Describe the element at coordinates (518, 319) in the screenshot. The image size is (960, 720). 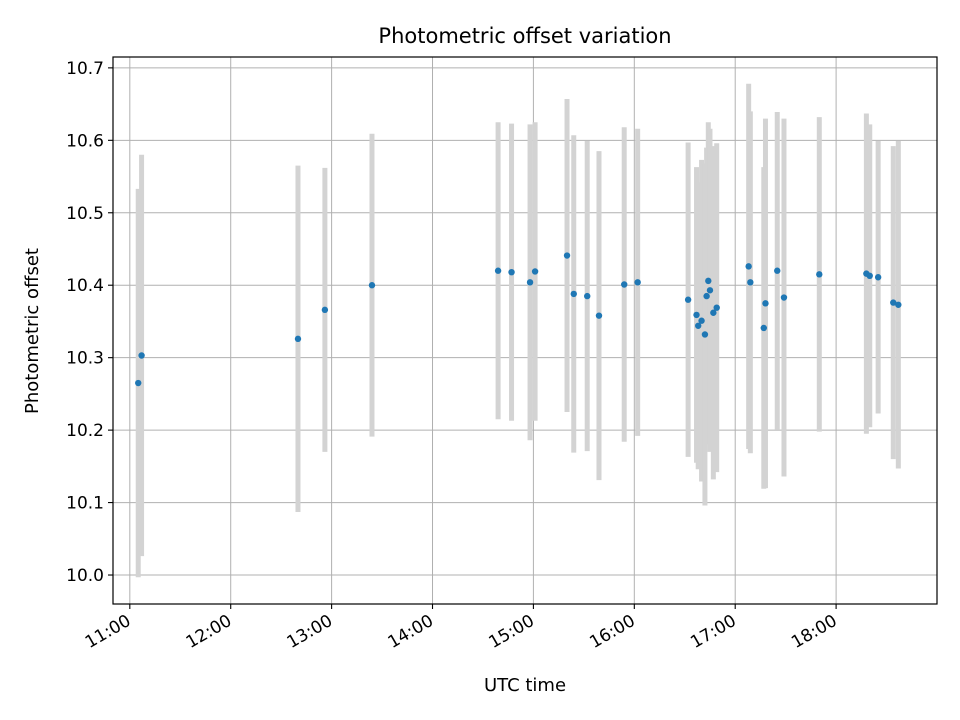
I see `point-layer` at that location.